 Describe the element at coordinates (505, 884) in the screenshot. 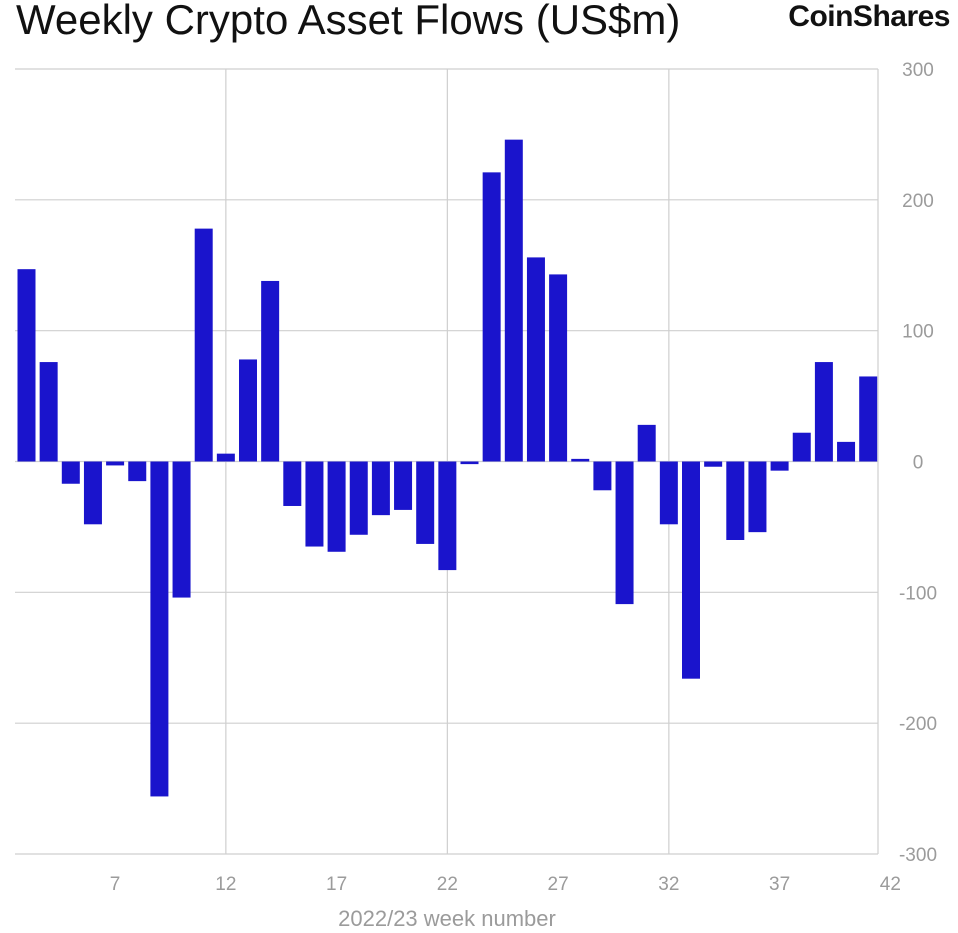

I see `x-axis-ticks: 7 12 17 22 27 32 37 42` at that location.